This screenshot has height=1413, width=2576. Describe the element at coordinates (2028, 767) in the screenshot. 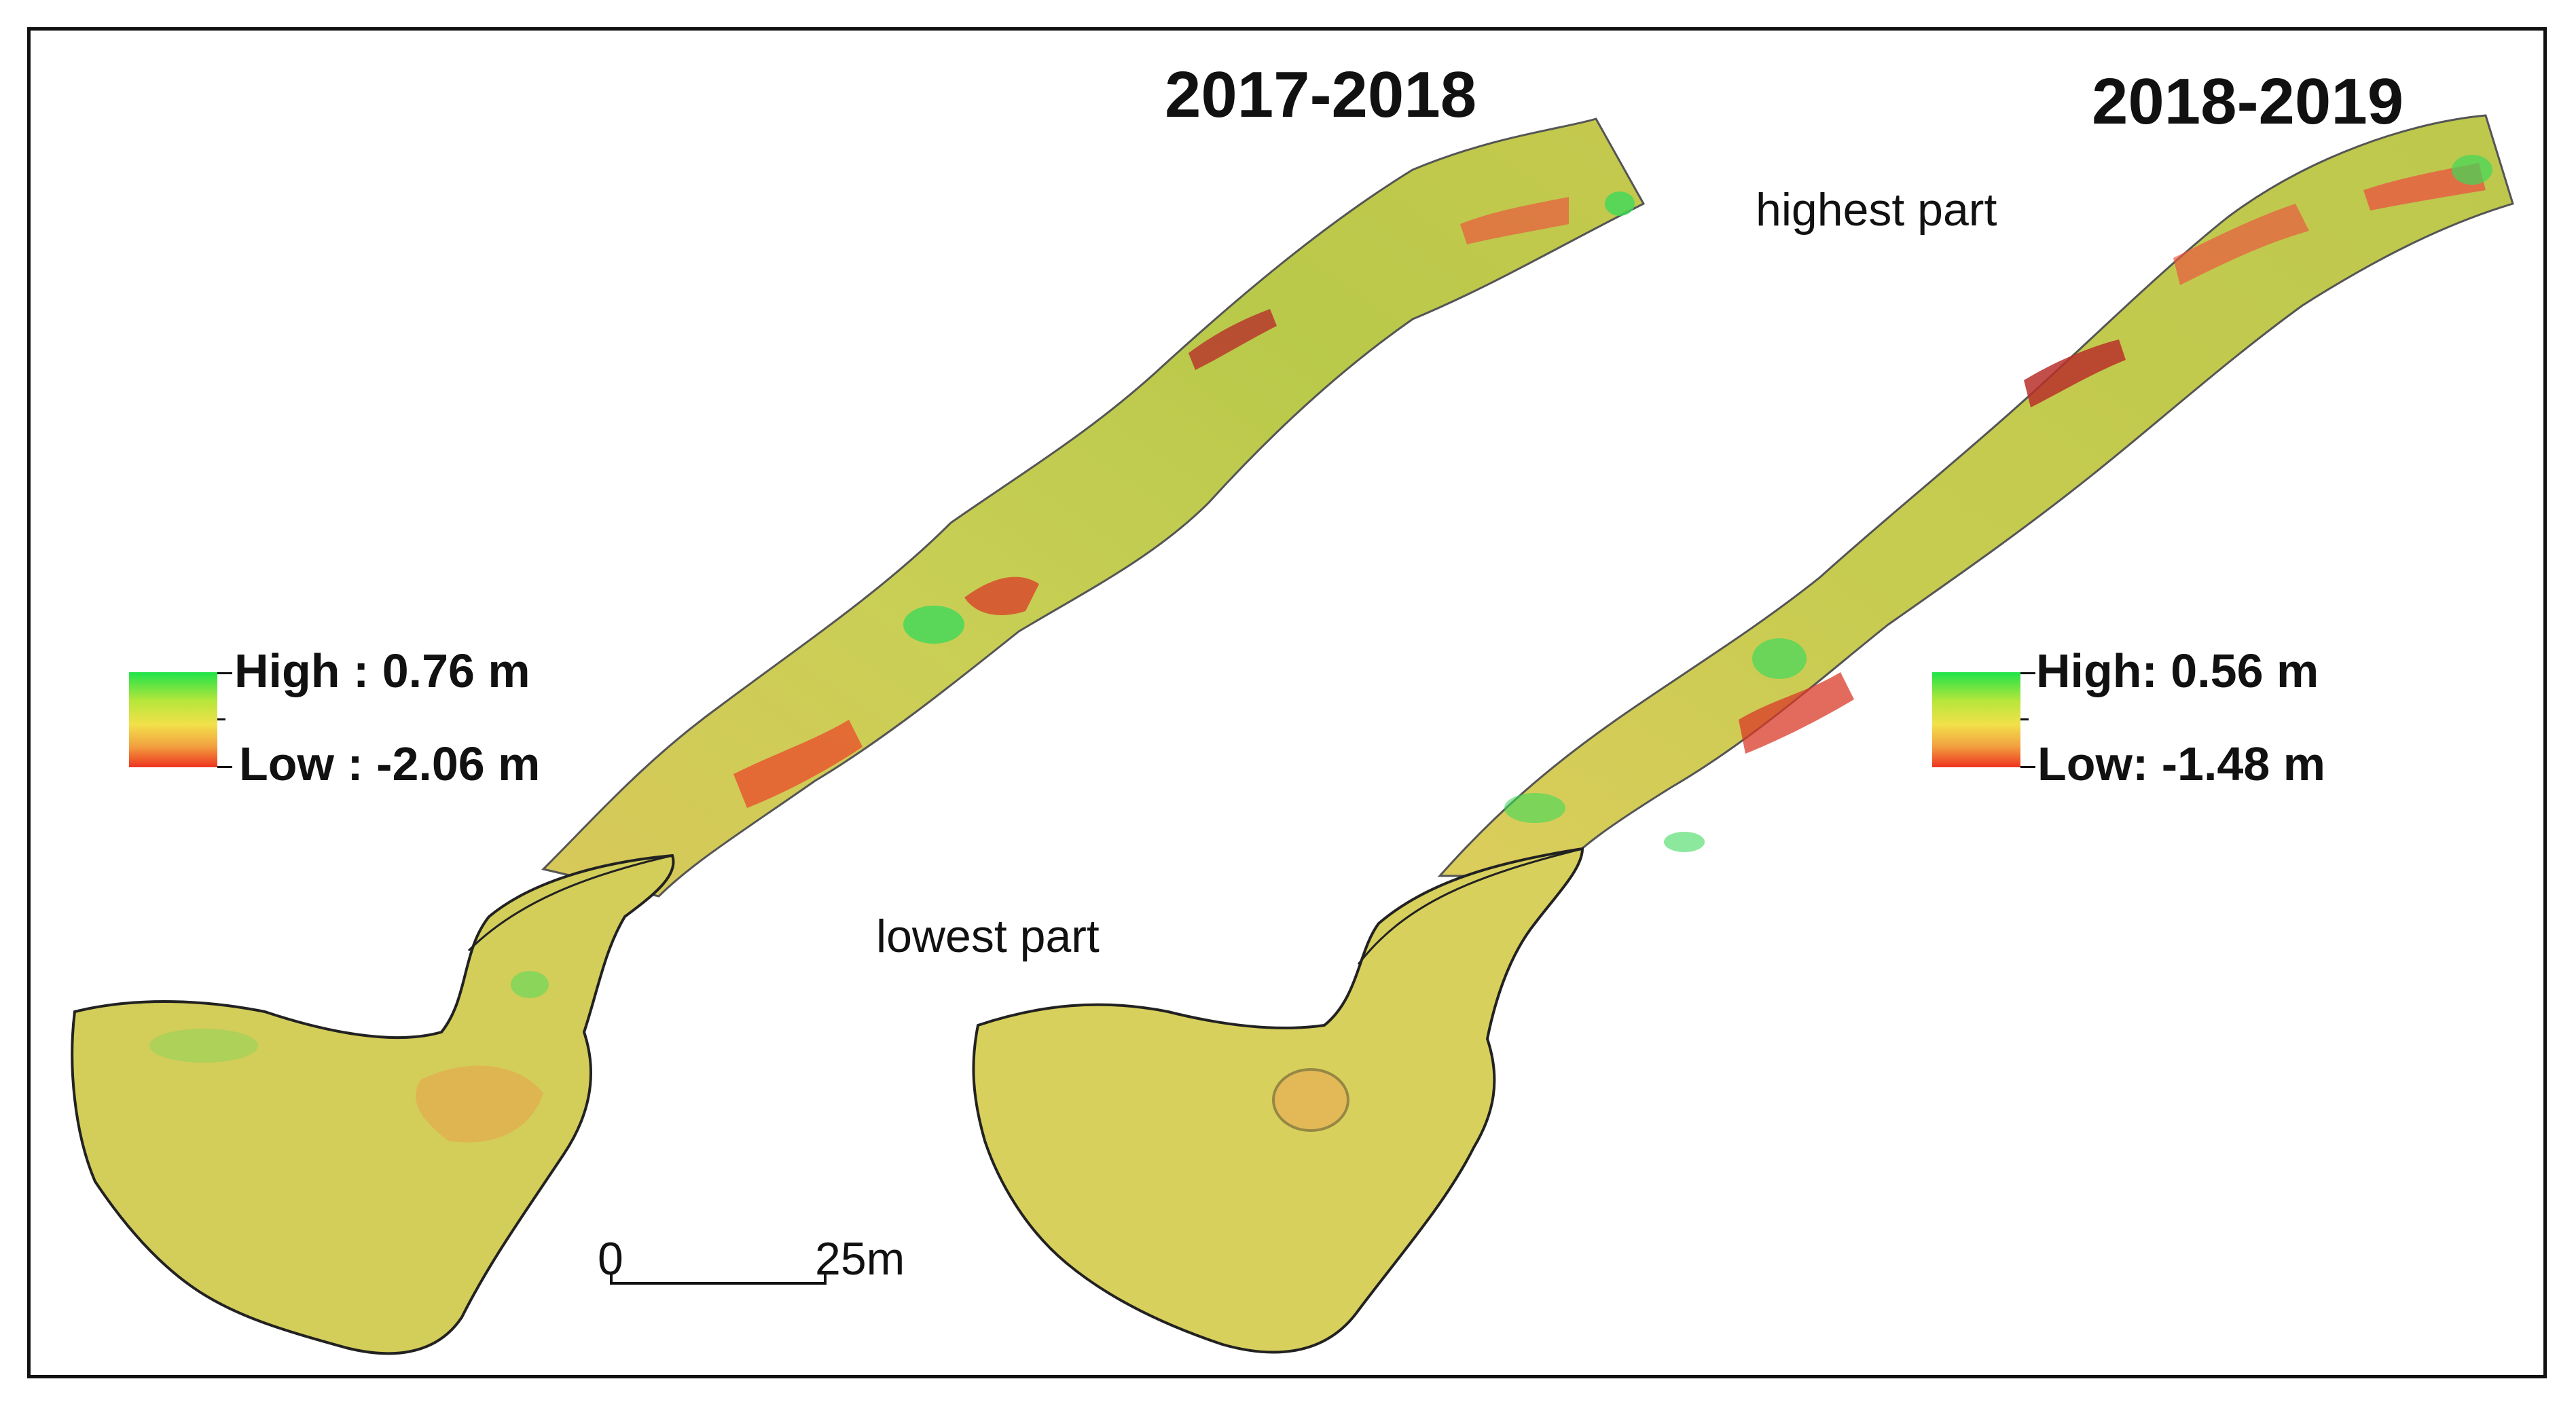

I see `legend-tick-right-low` at that location.